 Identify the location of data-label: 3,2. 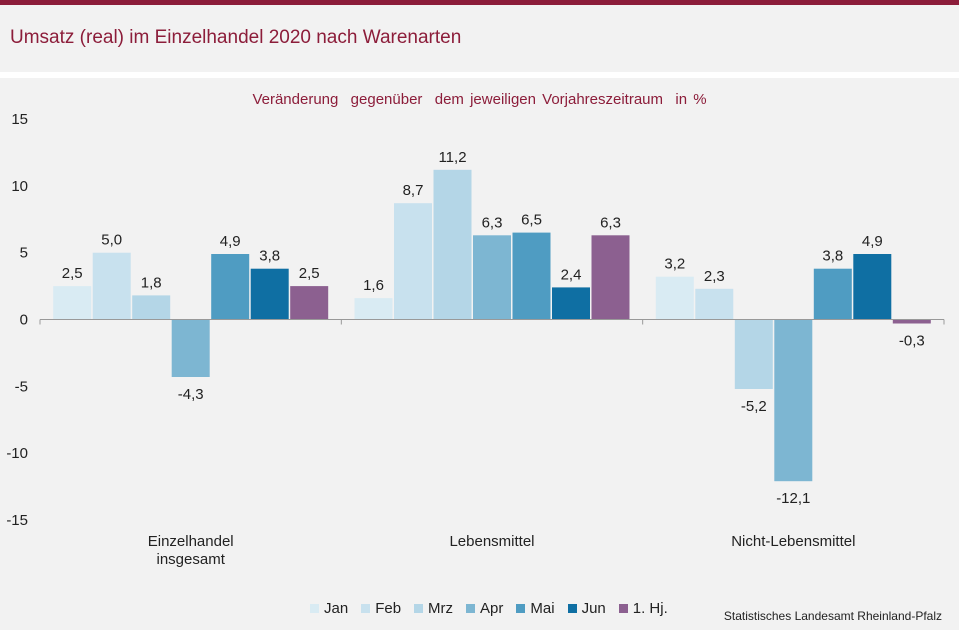
(674, 264).